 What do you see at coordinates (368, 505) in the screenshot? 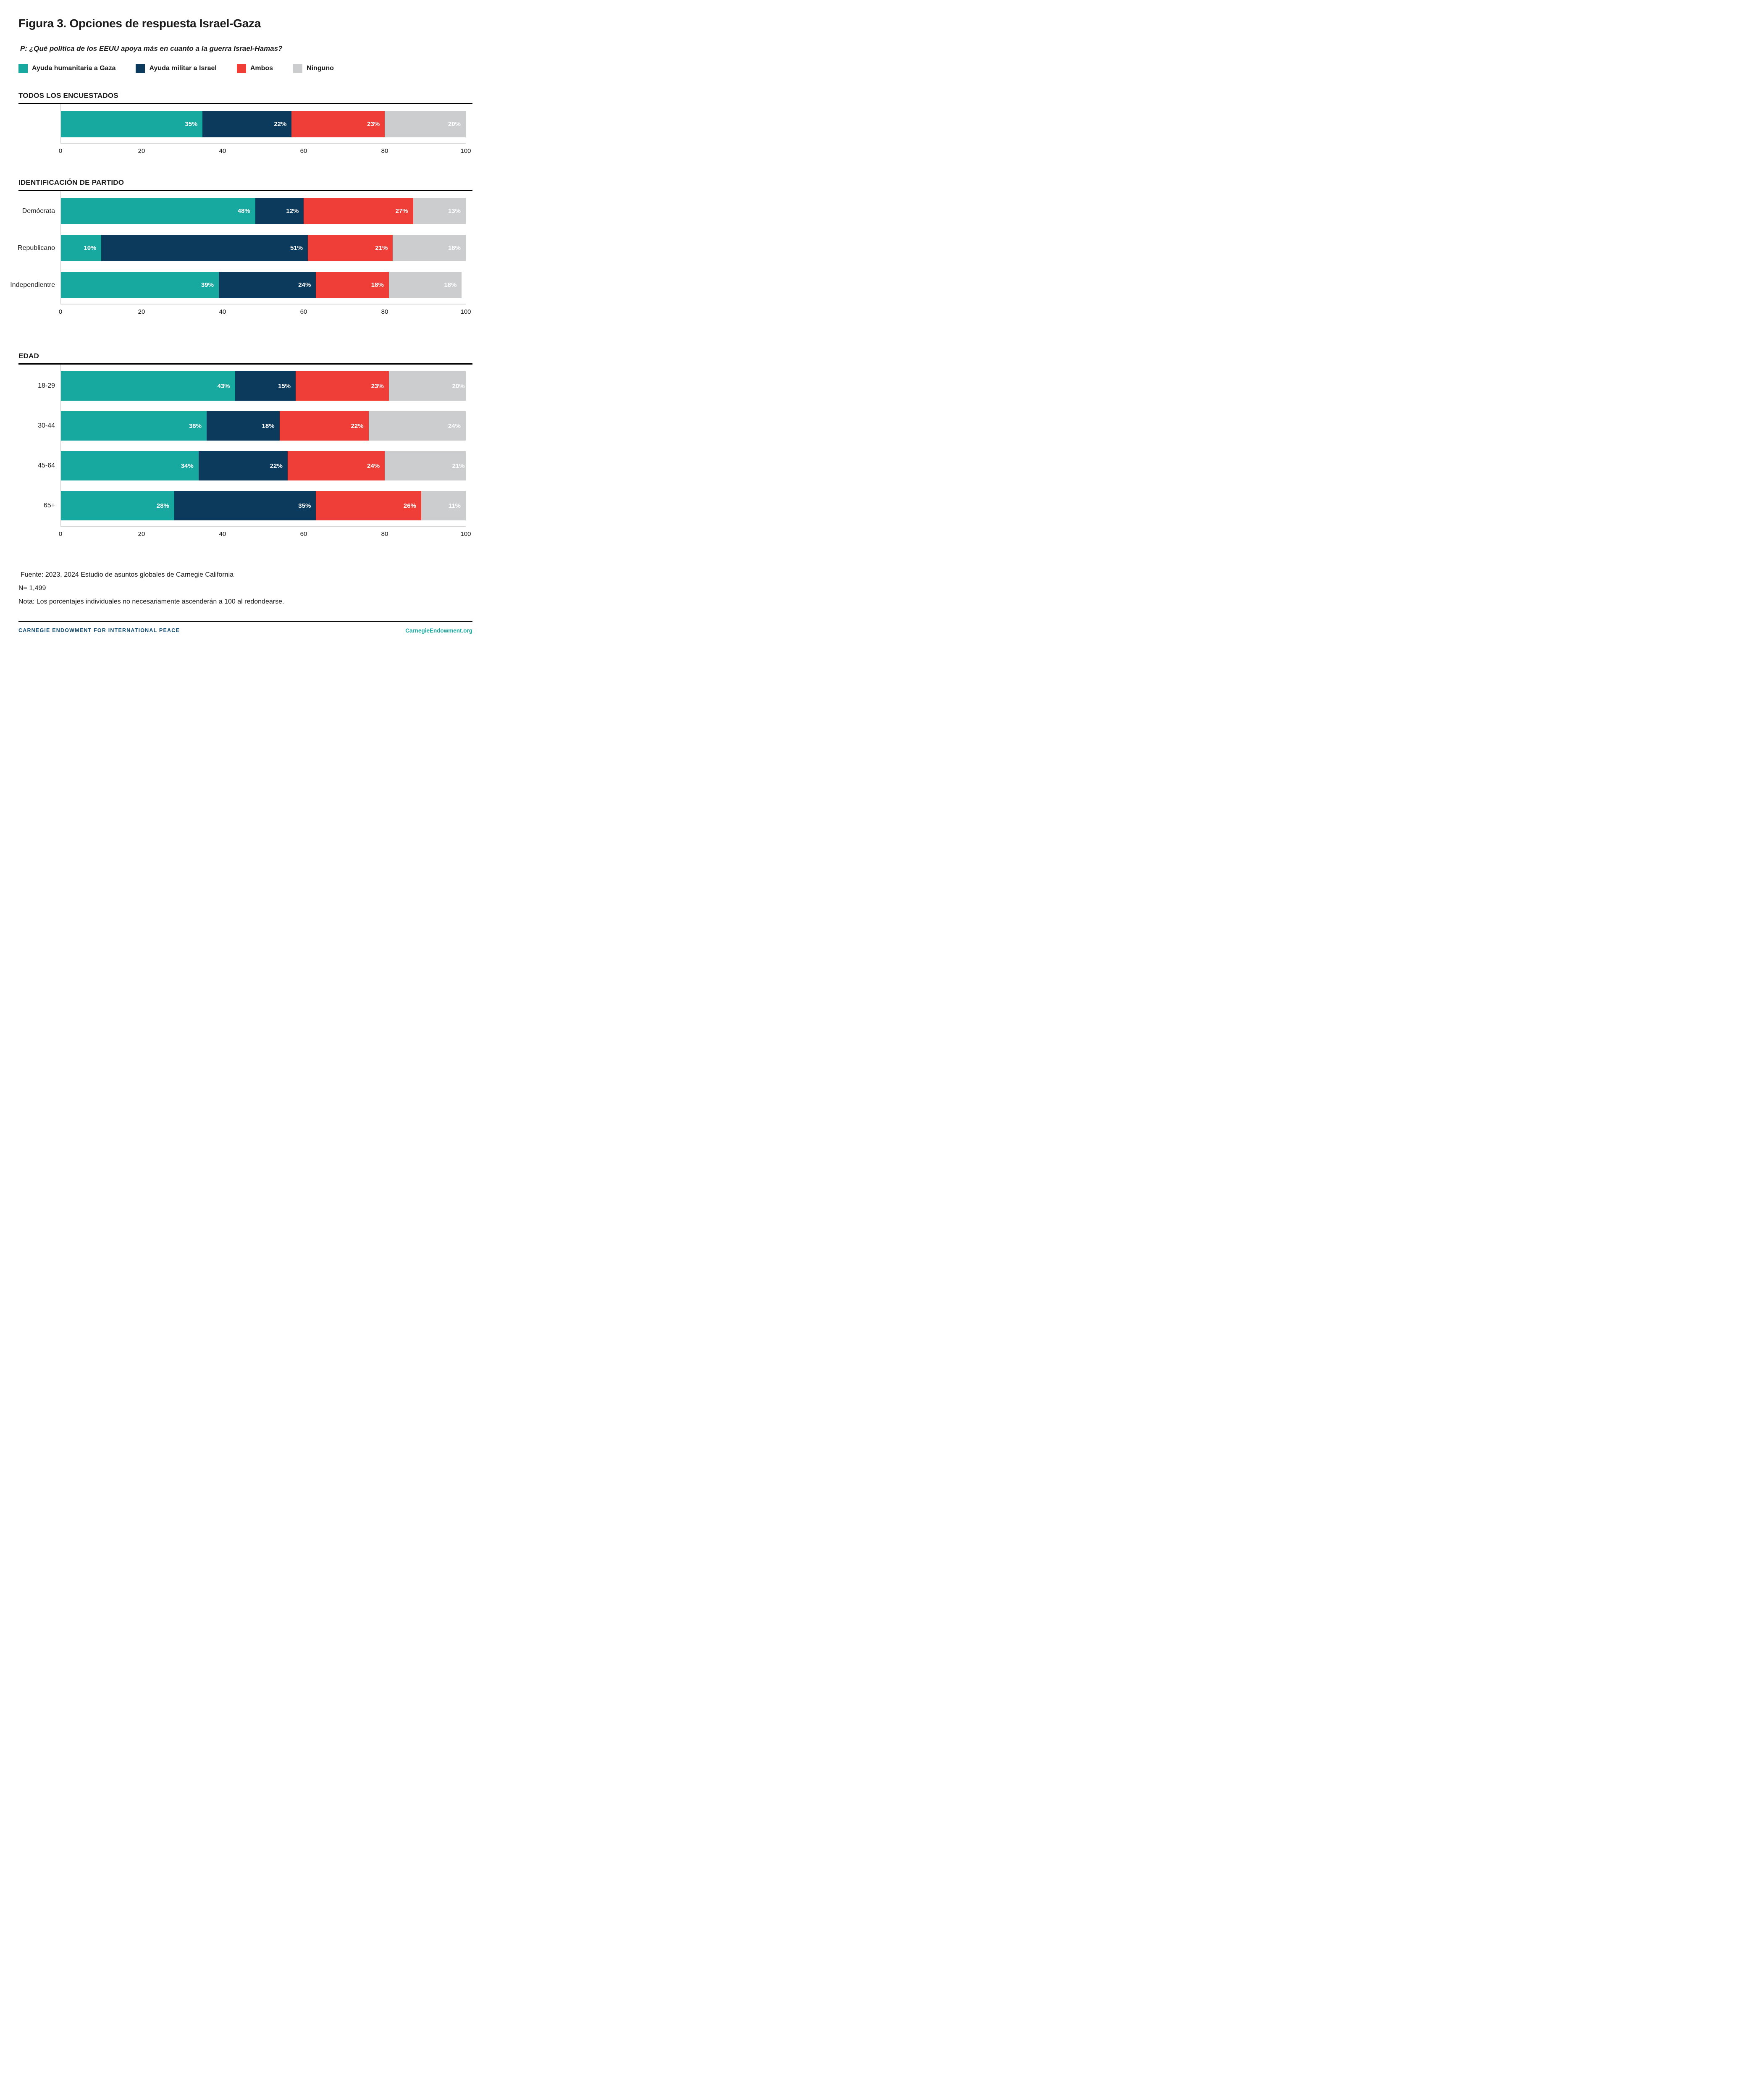
I see `bar-segment-ambos: 26%` at bounding box center [368, 505].